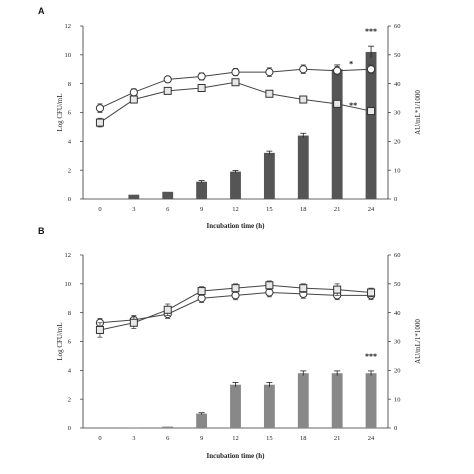  I want to click on panel-label: B, so click(41, 231).